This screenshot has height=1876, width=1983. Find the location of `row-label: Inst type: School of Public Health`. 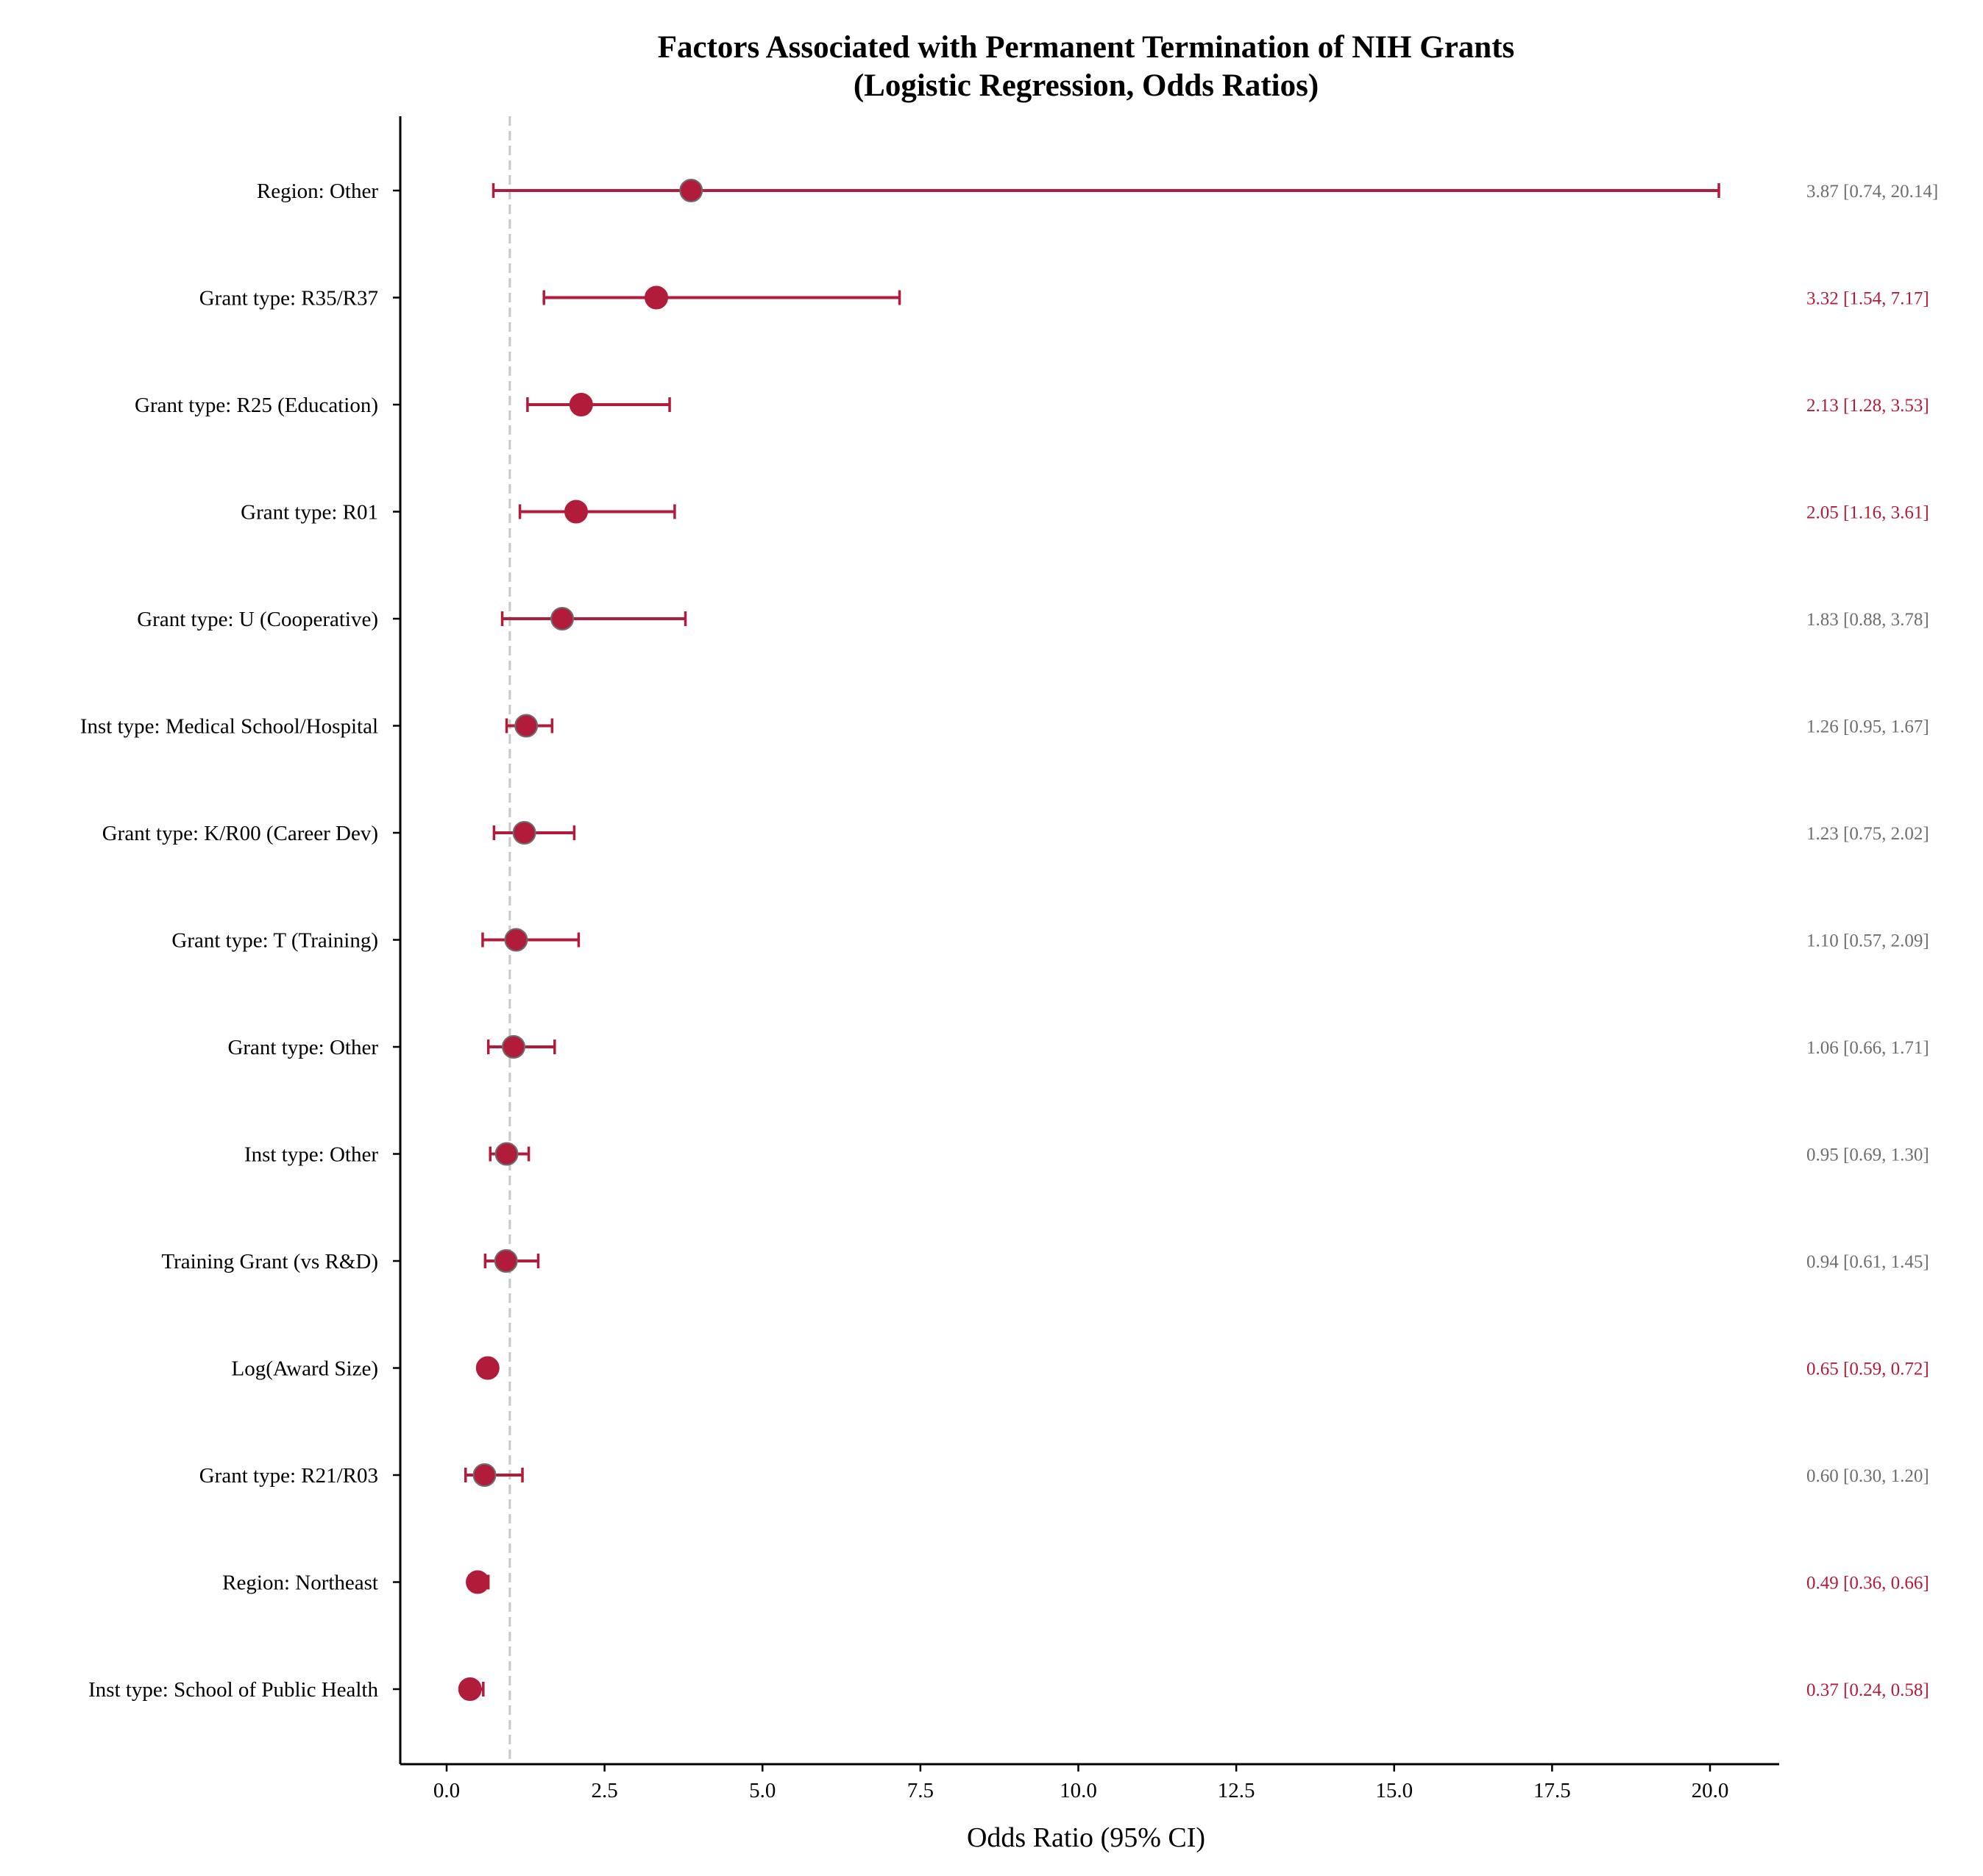

row-label: Inst type: School of Public Health is located at coordinates (233, 1690).